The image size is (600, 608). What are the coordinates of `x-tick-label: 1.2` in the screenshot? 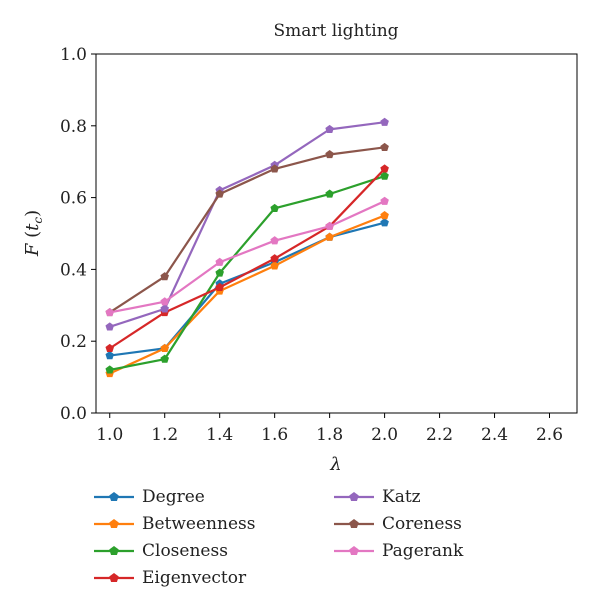 It's located at (164, 435).